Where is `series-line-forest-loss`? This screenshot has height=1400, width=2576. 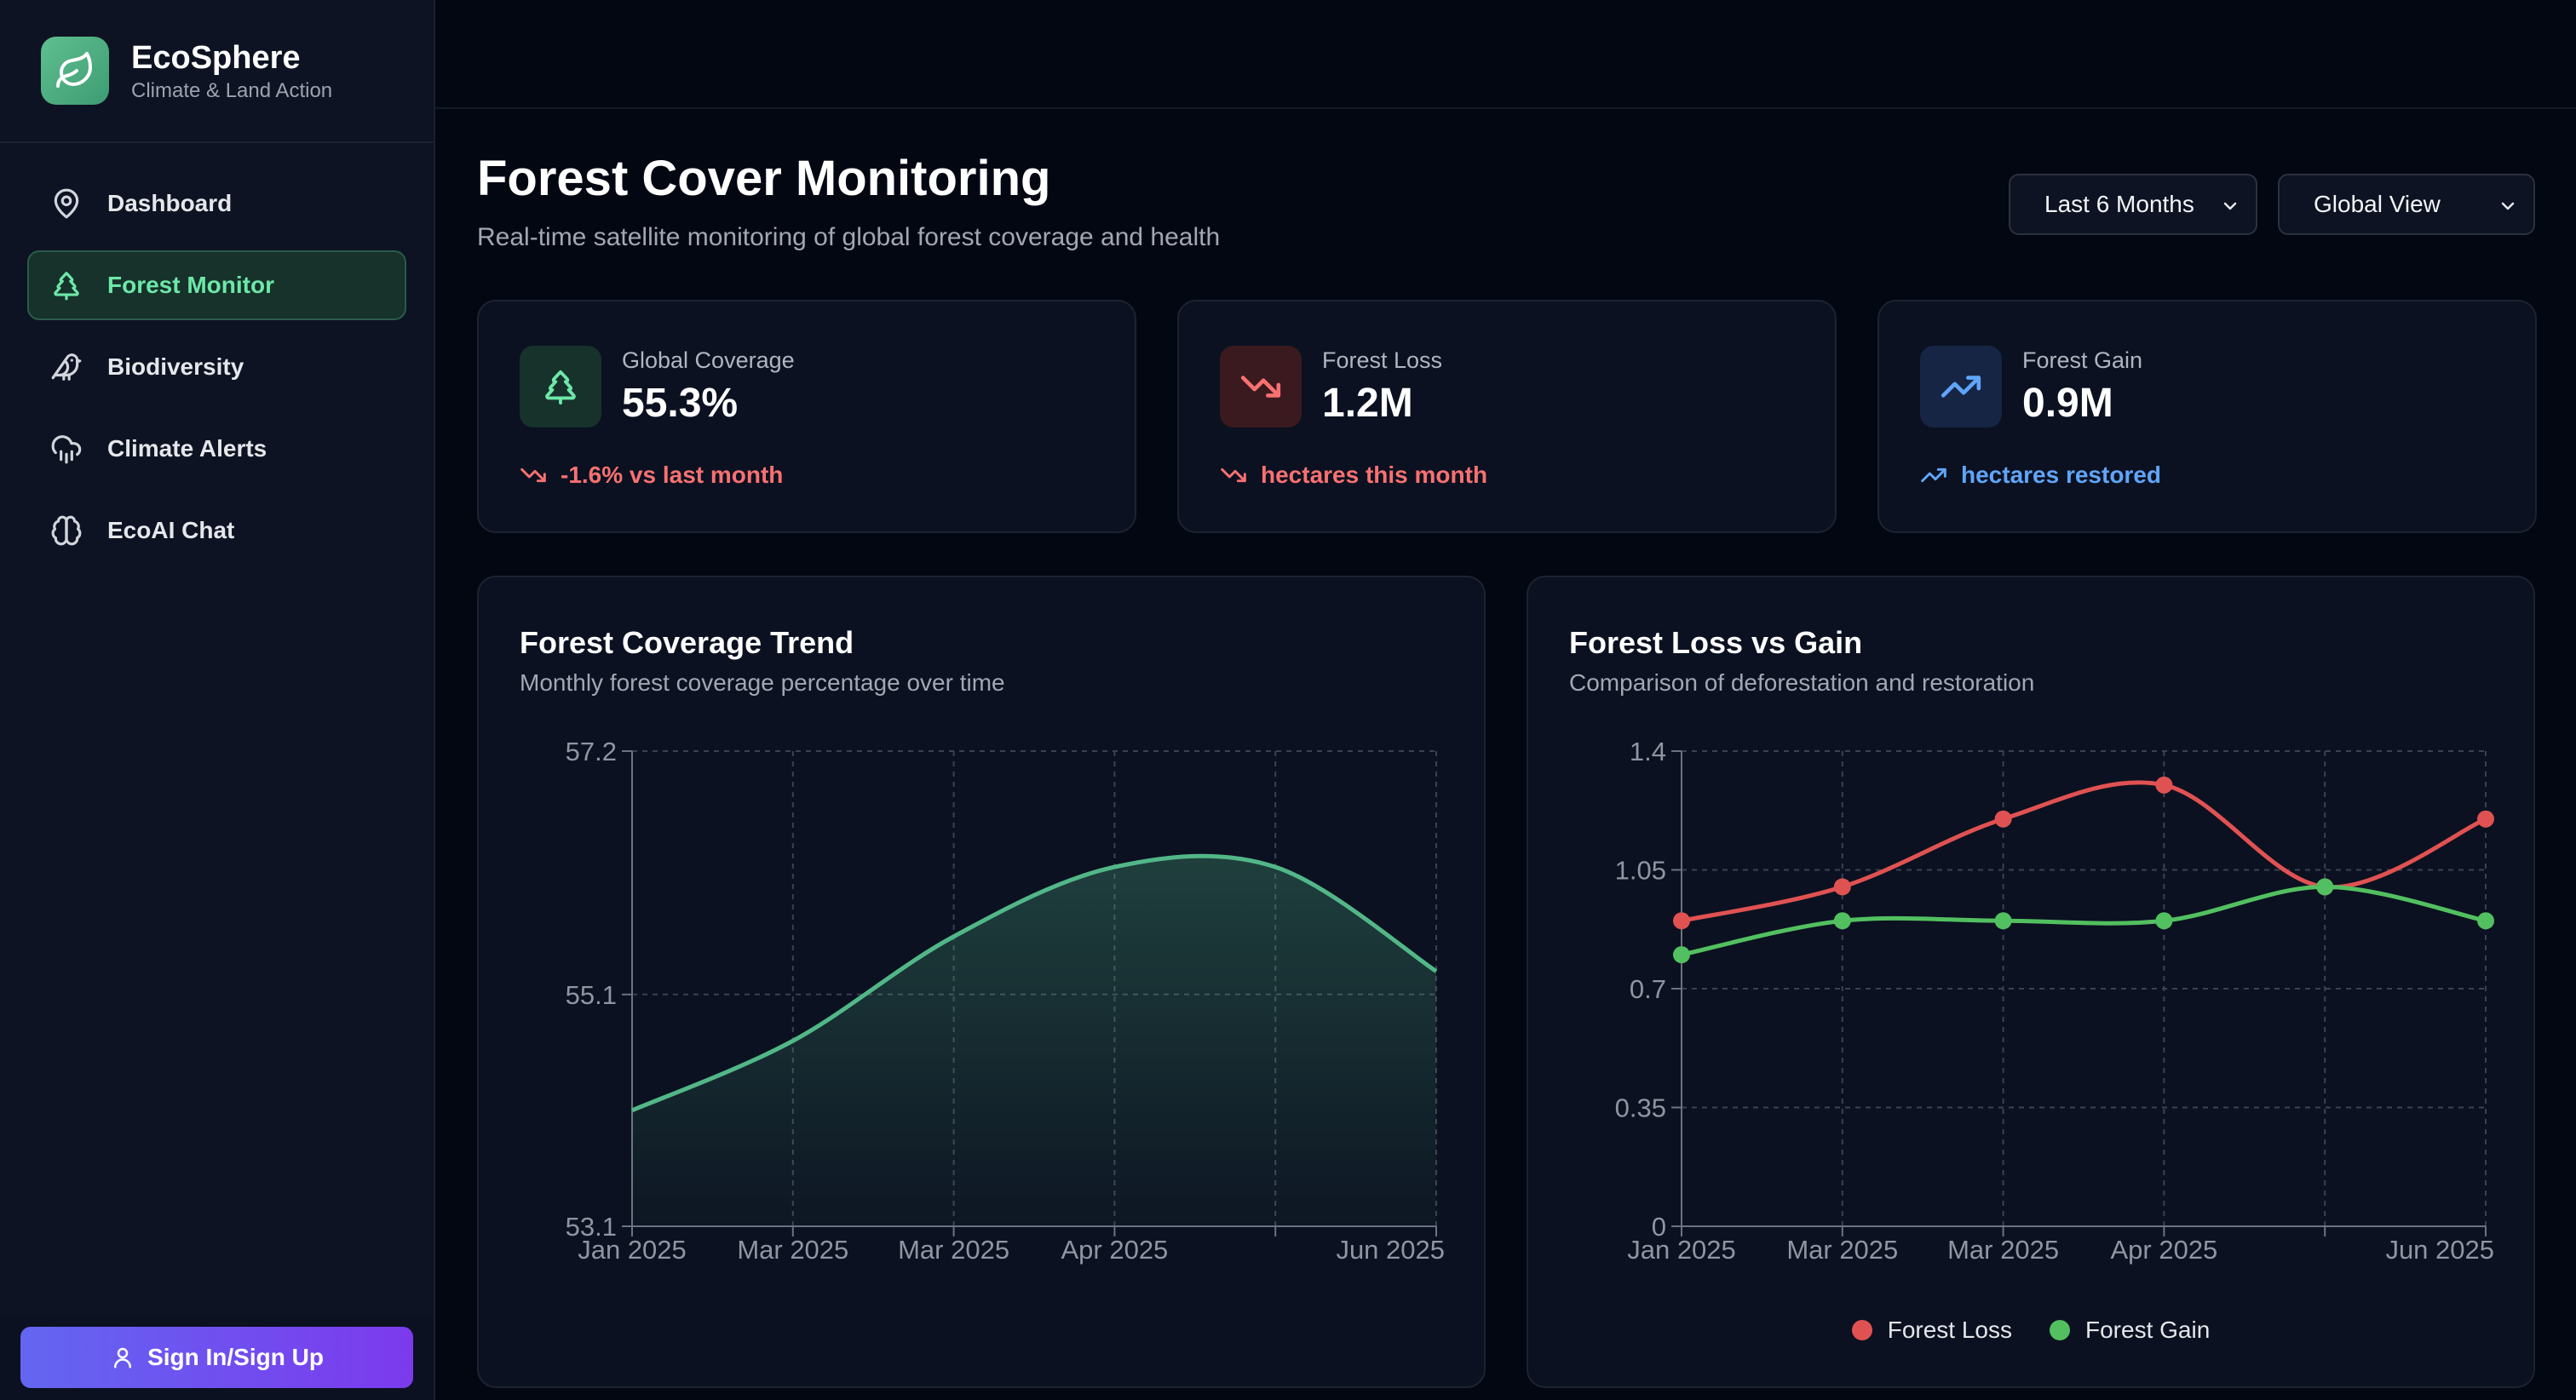 series-line-forest-loss is located at coordinates (2084, 852).